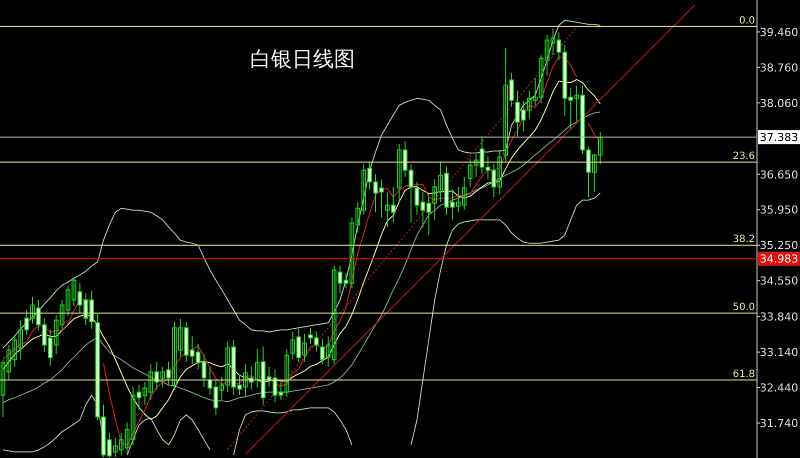 The image size is (800, 458). Describe the element at coordinates (743, 374) in the screenshot. I see `annotation: 61.8` at that location.